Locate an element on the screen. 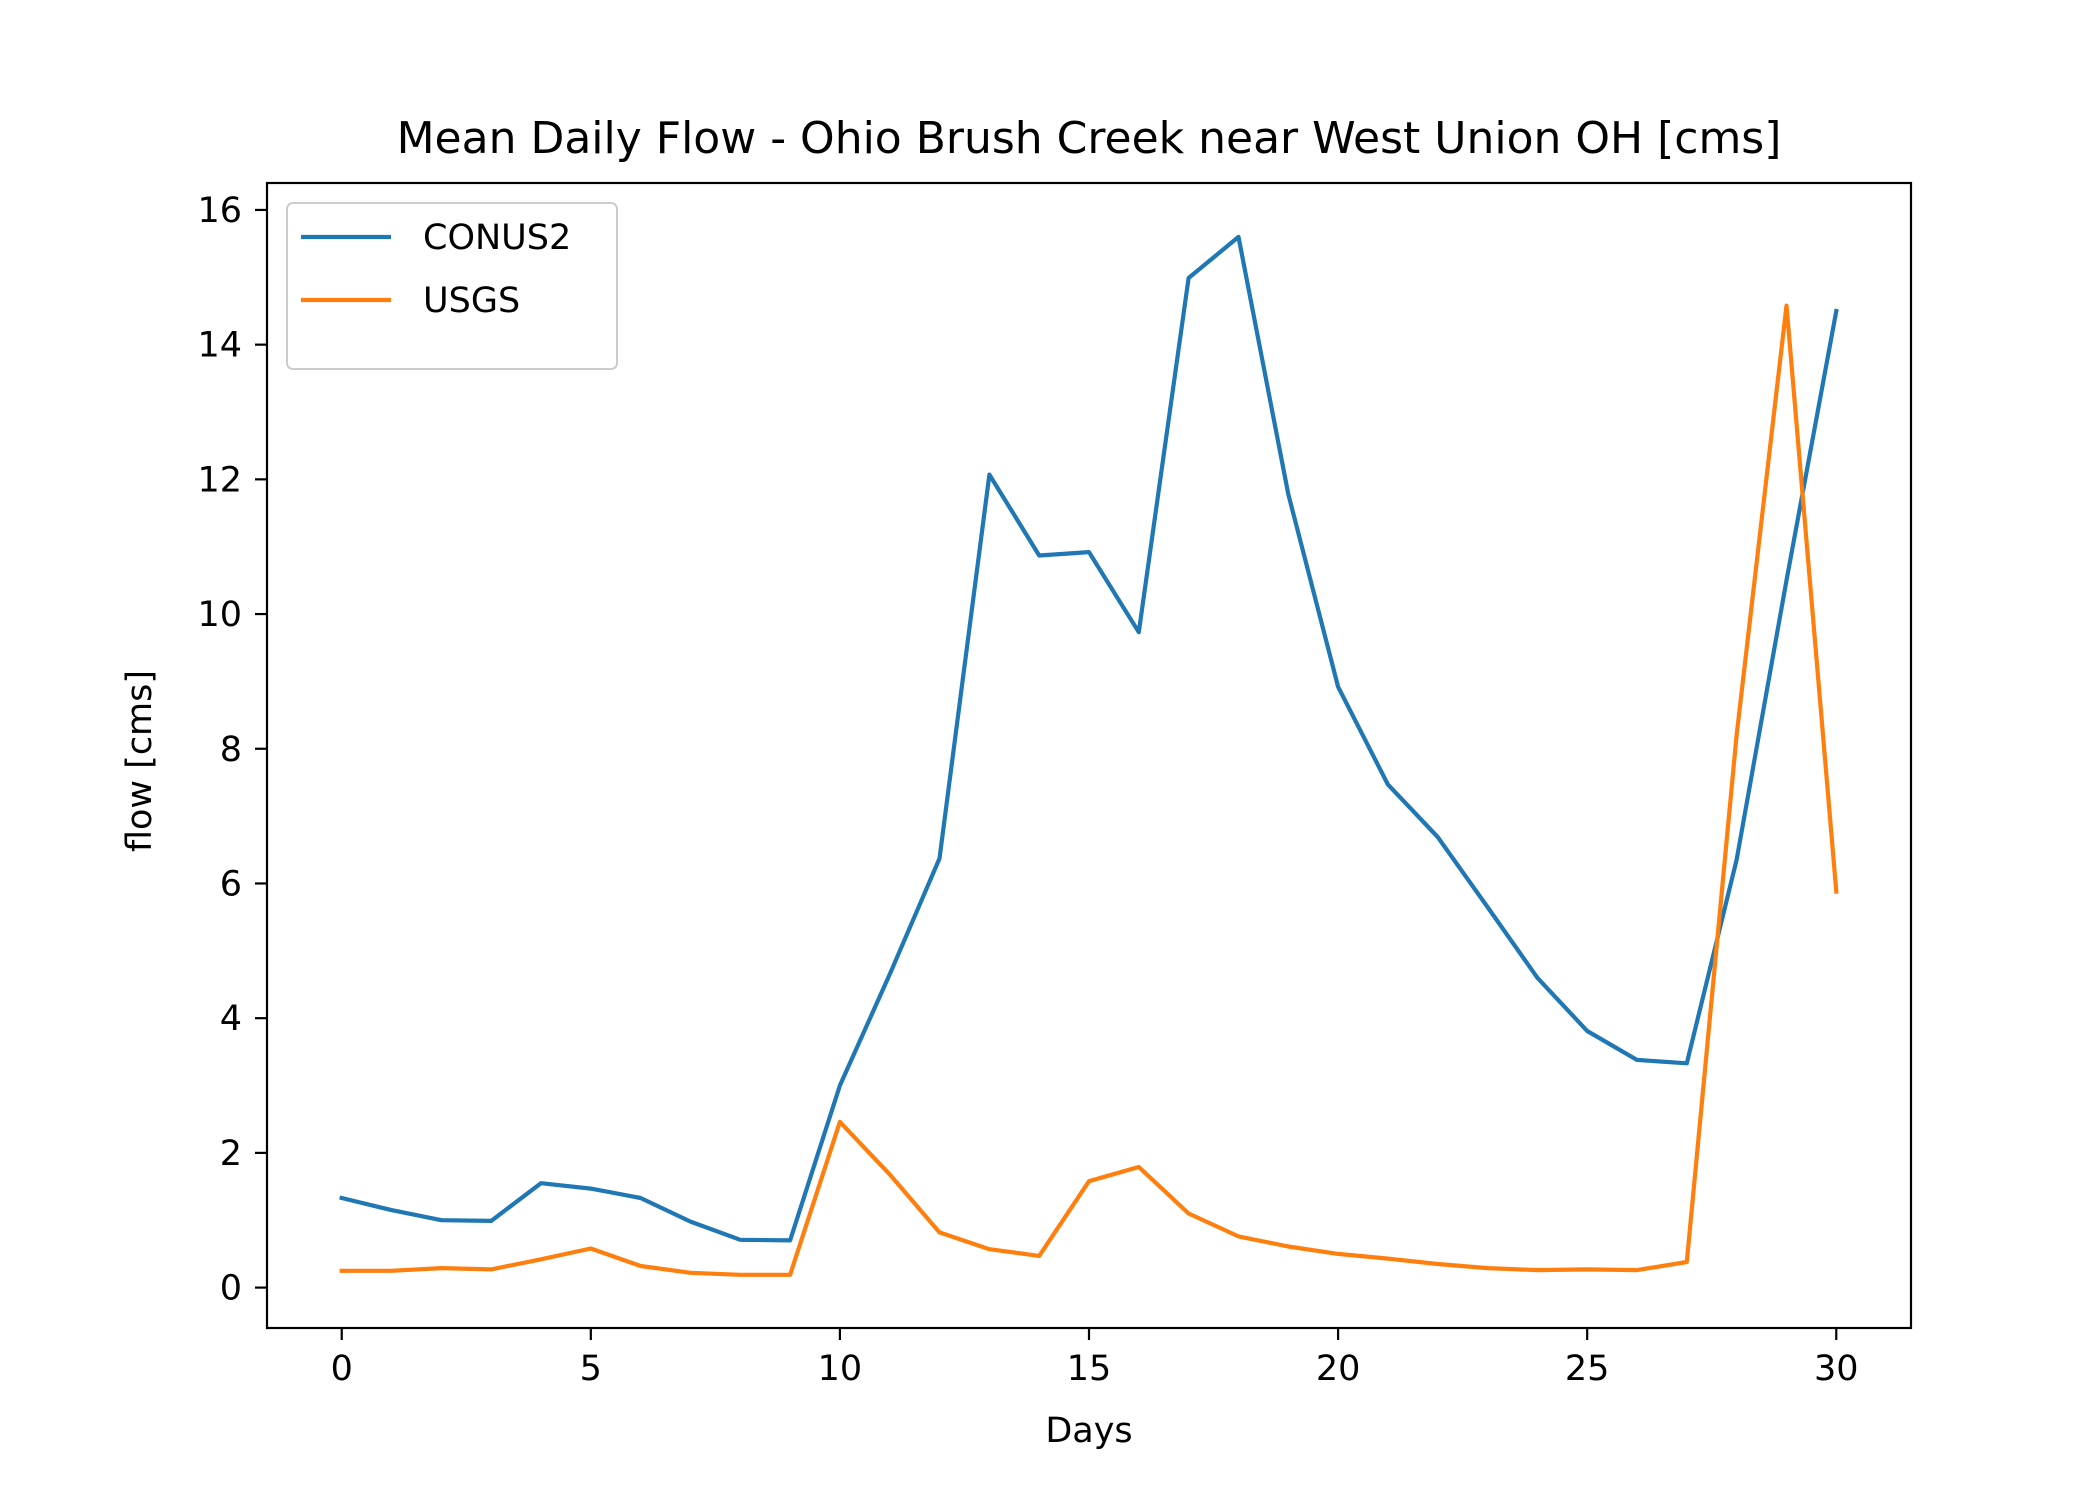  y-tick-label: 16 is located at coordinates (219, 211).